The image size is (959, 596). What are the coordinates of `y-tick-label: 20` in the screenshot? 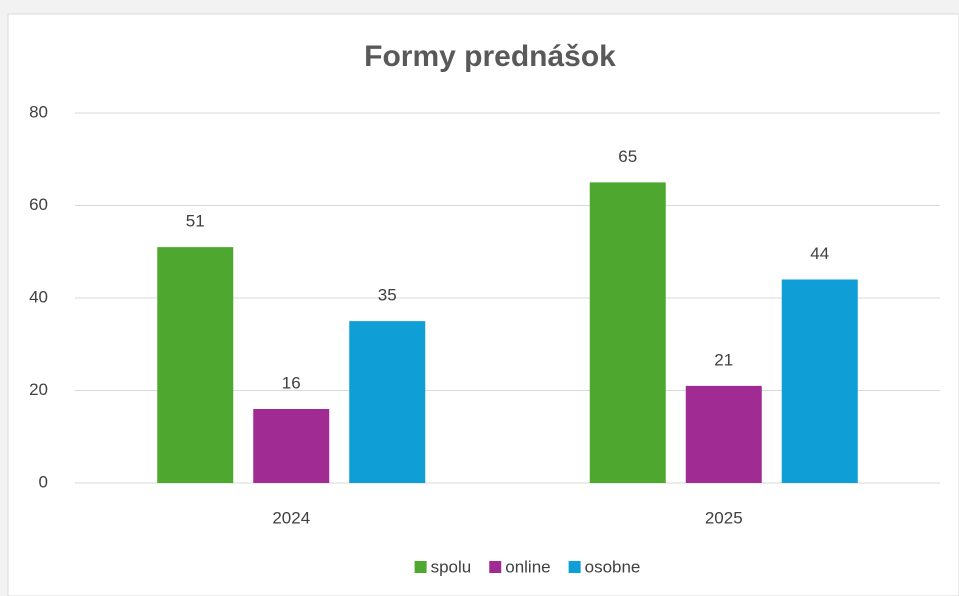 It's located at (38, 389).